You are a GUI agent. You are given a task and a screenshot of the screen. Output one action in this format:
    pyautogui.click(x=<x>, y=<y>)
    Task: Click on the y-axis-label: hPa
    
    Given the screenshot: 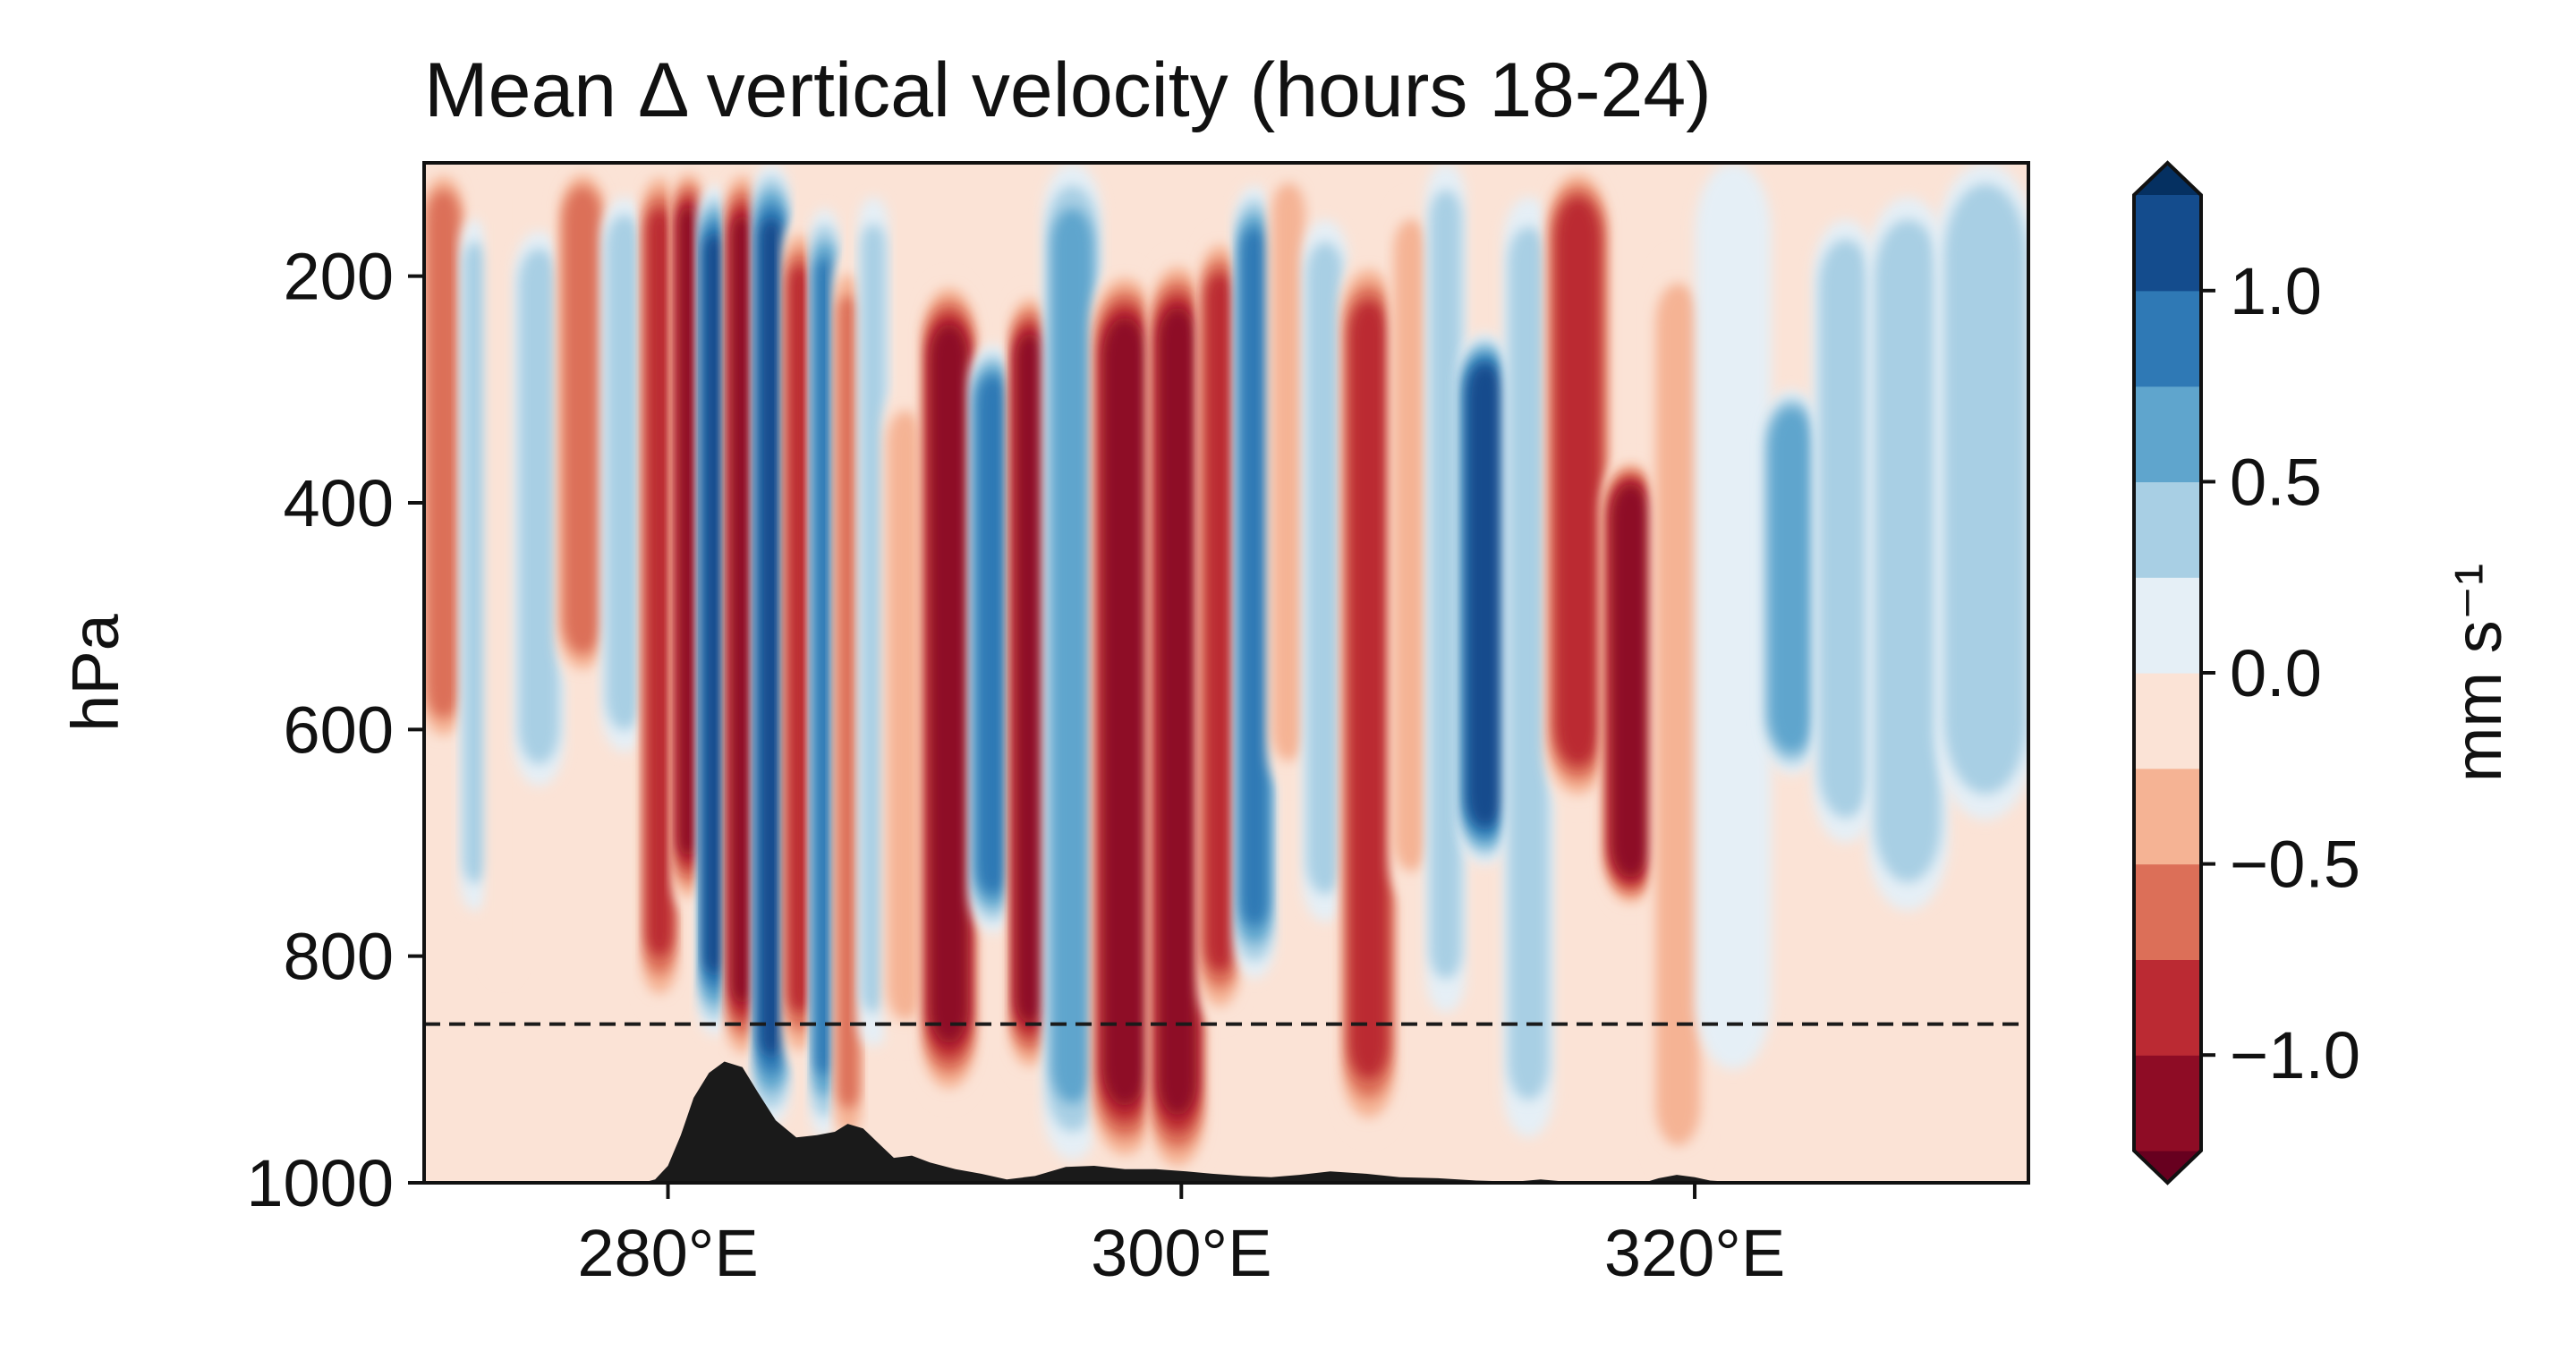 What is the action you would take?
    pyautogui.click(x=95, y=672)
    